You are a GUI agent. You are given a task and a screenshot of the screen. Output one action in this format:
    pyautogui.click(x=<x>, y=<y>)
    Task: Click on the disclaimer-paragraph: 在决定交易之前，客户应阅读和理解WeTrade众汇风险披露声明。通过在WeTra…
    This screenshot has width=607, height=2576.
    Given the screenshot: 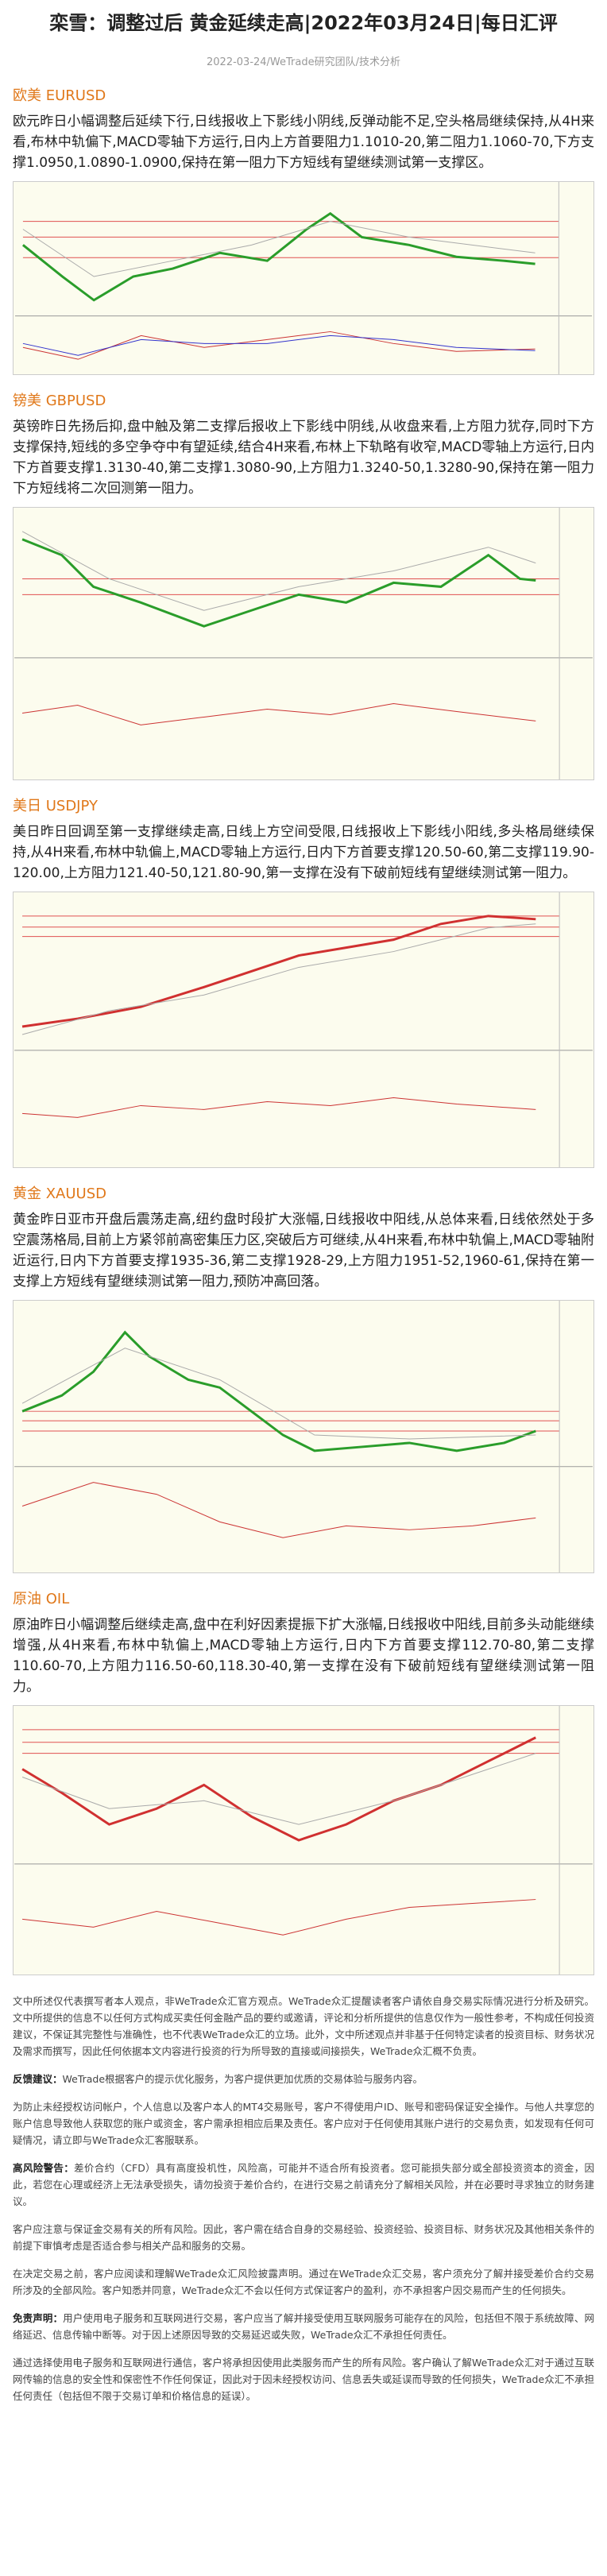 What is the action you would take?
    pyautogui.click(x=303, y=2282)
    